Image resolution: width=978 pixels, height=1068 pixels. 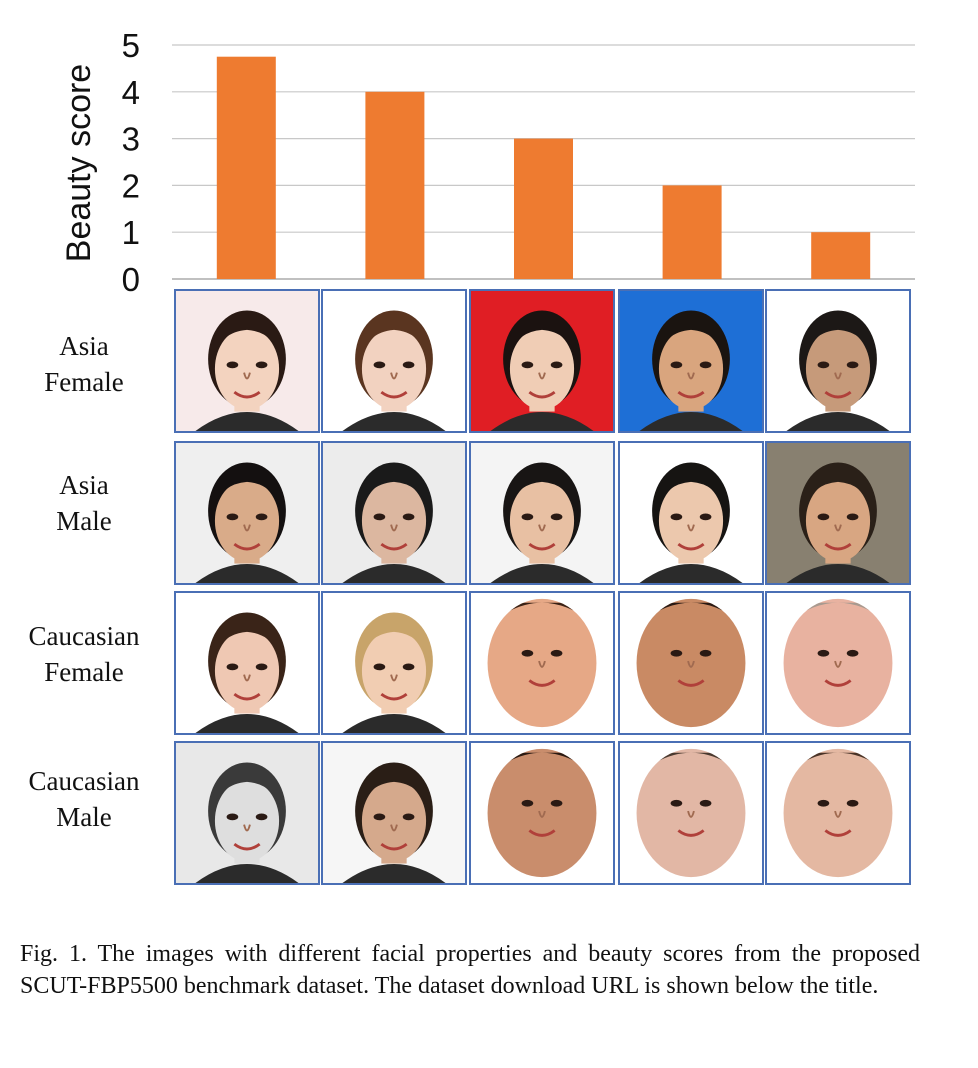 I want to click on y-tick-label: 0, so click(x=131, y=279).